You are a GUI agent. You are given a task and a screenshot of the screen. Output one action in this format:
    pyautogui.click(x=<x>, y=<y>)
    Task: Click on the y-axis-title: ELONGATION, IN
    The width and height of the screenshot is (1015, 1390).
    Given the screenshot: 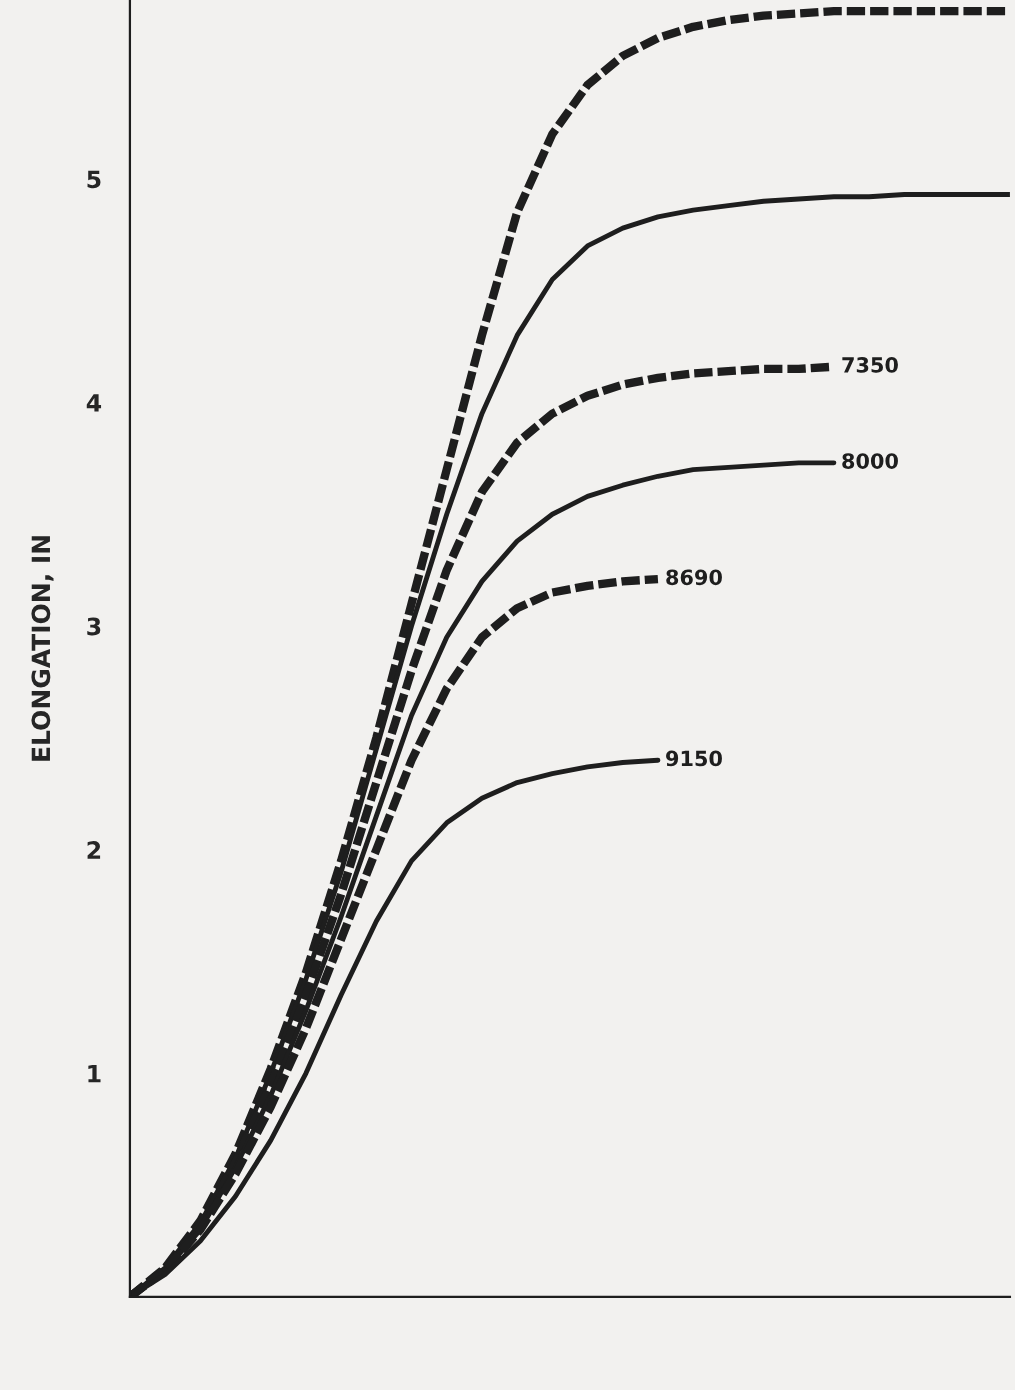 What is the action you would take?
    pyautogui.click(x=42, y=648)
    